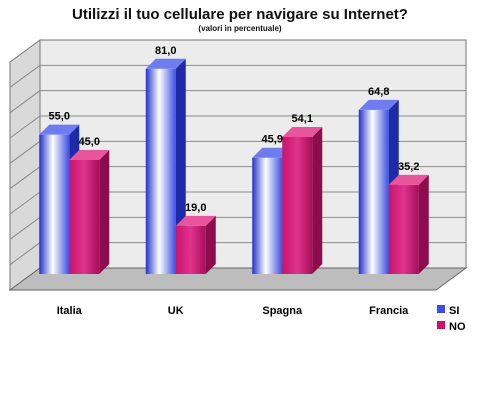 The width and height of the screenshot is (480, 400). Describe the element at coordinates (282, 311) in the screenshot. I see `category-label-Spagna: Spagna` at that location.